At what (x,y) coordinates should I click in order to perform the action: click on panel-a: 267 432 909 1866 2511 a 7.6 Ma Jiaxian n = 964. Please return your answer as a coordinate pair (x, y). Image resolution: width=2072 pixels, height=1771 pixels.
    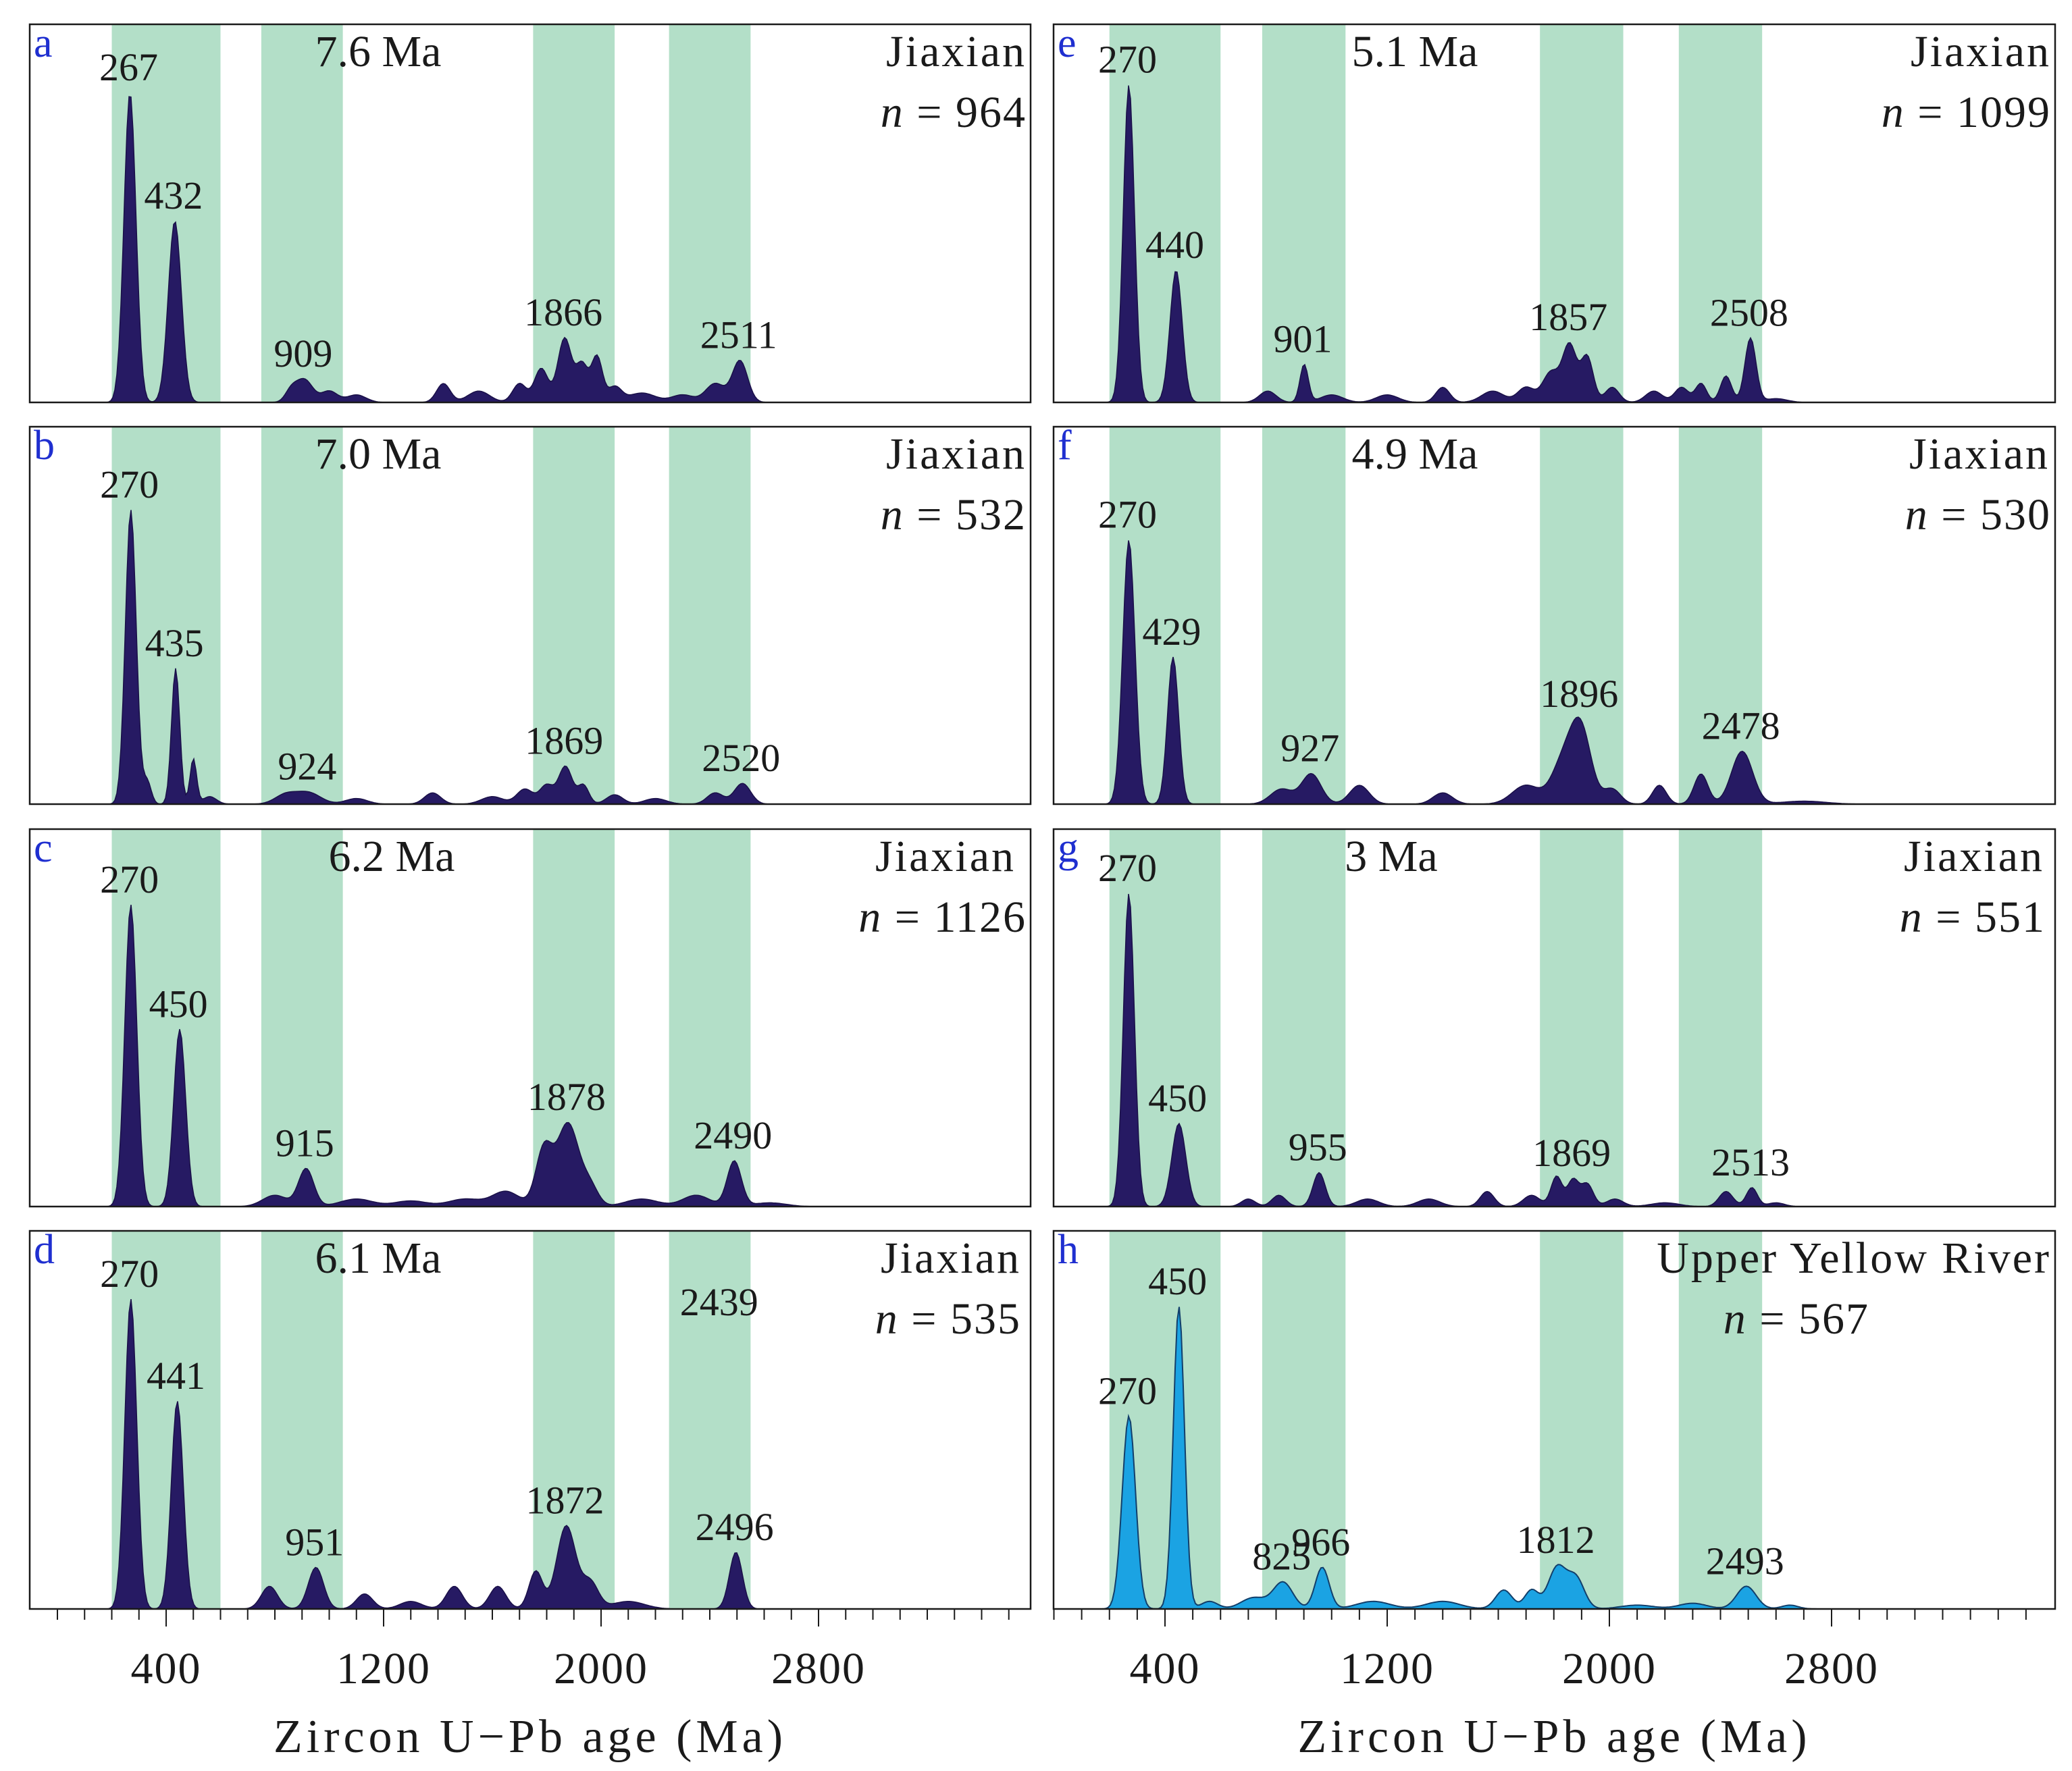
    Looking at the image, I should click on (530, 212).